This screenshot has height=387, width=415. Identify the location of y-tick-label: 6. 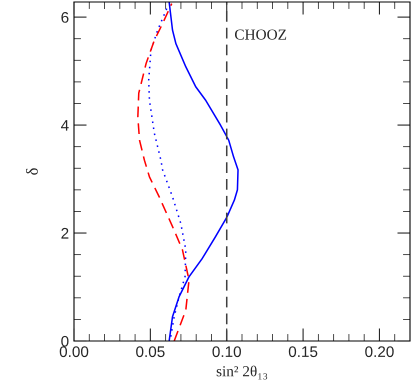
(64, 17).